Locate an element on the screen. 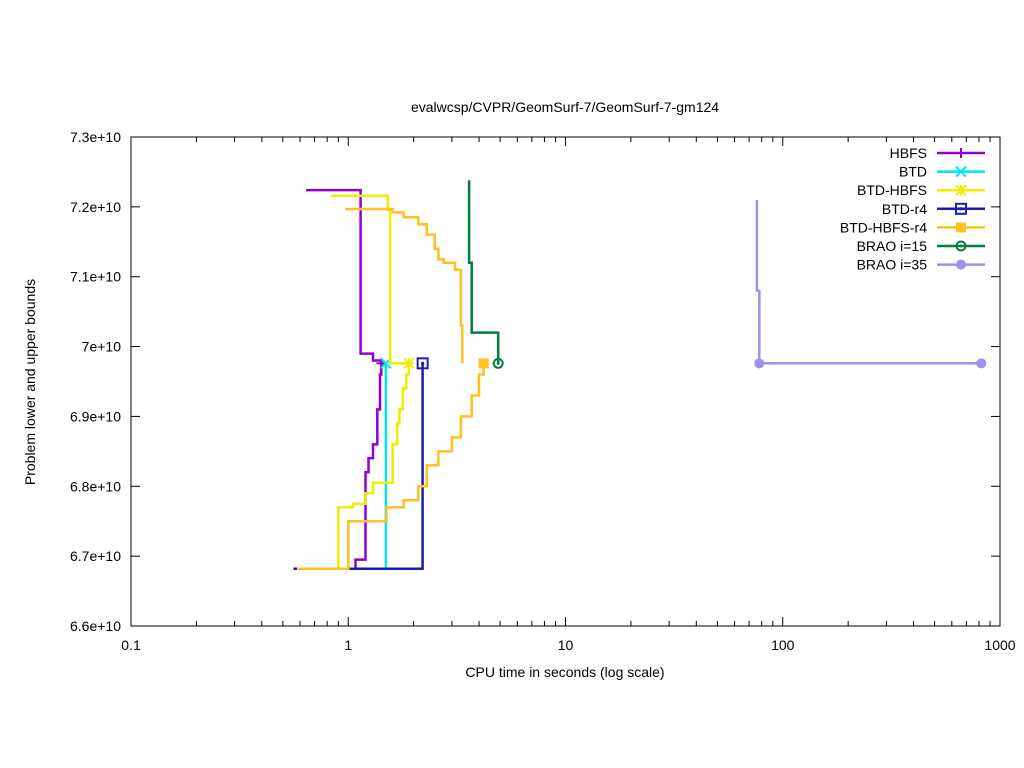 This screenshot has width=1024, height=768. legend-label: BRAO i=15 is located at coordinates (892, 246).